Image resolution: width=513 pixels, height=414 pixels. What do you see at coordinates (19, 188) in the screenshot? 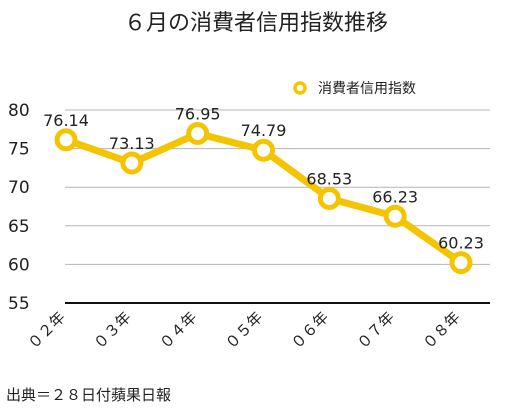
I see `y-tick-label: 70` at bounding box center [19, 188].